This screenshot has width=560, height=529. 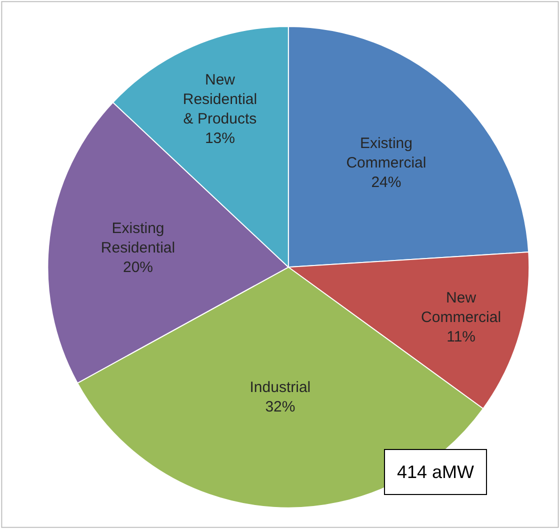 What do you see at coordinates (435, 472) in the screenshot?
I see `text: 414 aMW` at bounding box center [435, 472].